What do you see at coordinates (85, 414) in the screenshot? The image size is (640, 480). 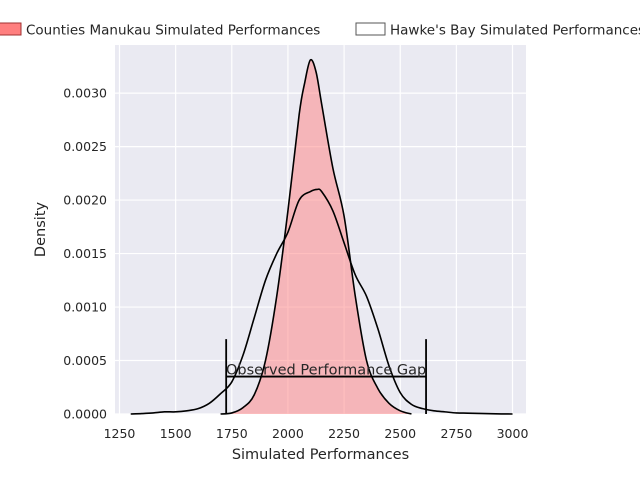 I see `y-tick-label: 0.0000` at bounding box center [85, 414].